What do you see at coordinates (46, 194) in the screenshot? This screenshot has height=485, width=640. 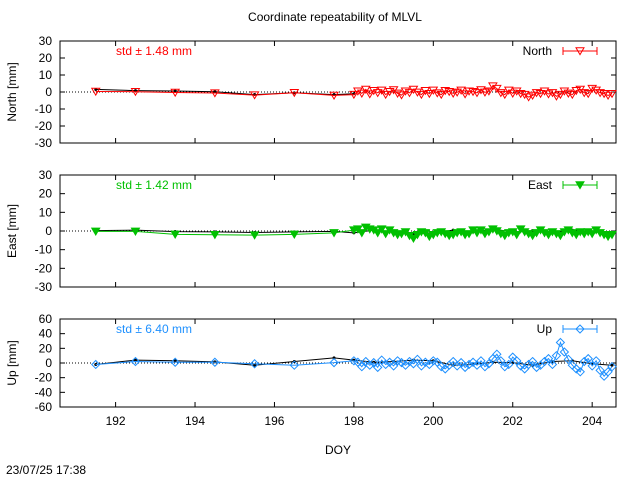 I see `y-tick-label: 20` at bounding box center [46, 194].